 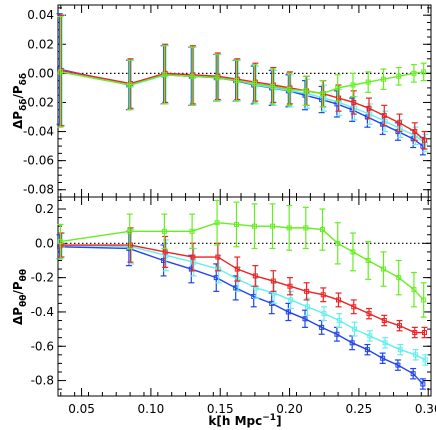 What do you see at coordinates (42, 312) in the screenshot?
I see `bottom-ytick-label: -0.4` at bounding box center [42, 312].